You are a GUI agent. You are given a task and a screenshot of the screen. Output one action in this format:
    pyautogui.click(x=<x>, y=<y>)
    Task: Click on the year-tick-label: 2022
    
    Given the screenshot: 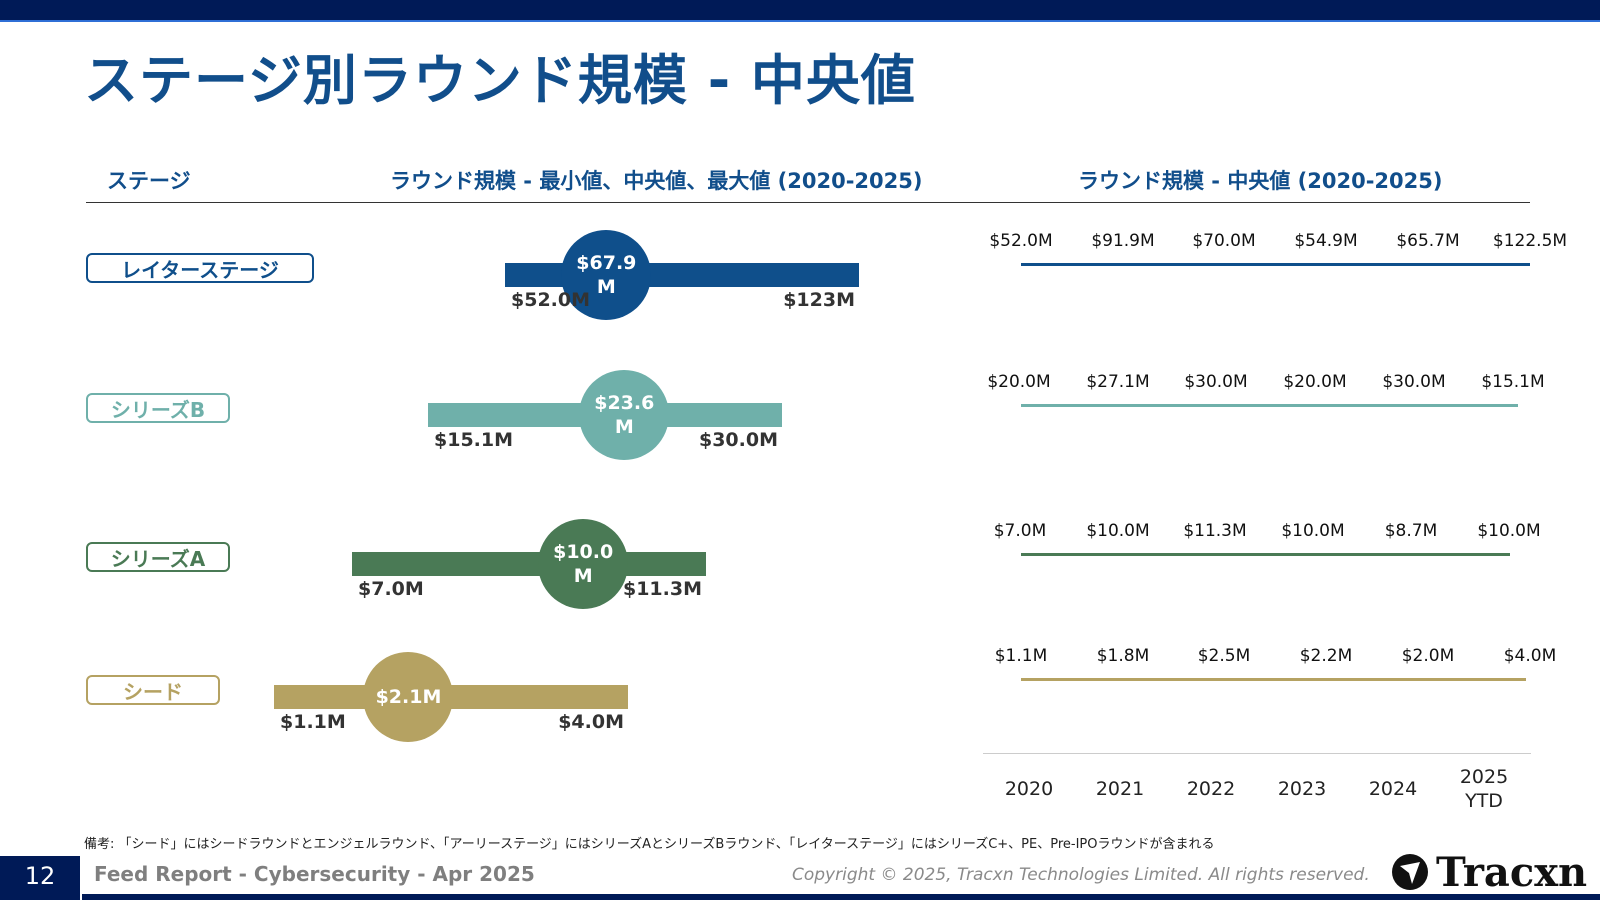 What is the action you would take?
    pyautogui.click(x=1211, y=789)
    